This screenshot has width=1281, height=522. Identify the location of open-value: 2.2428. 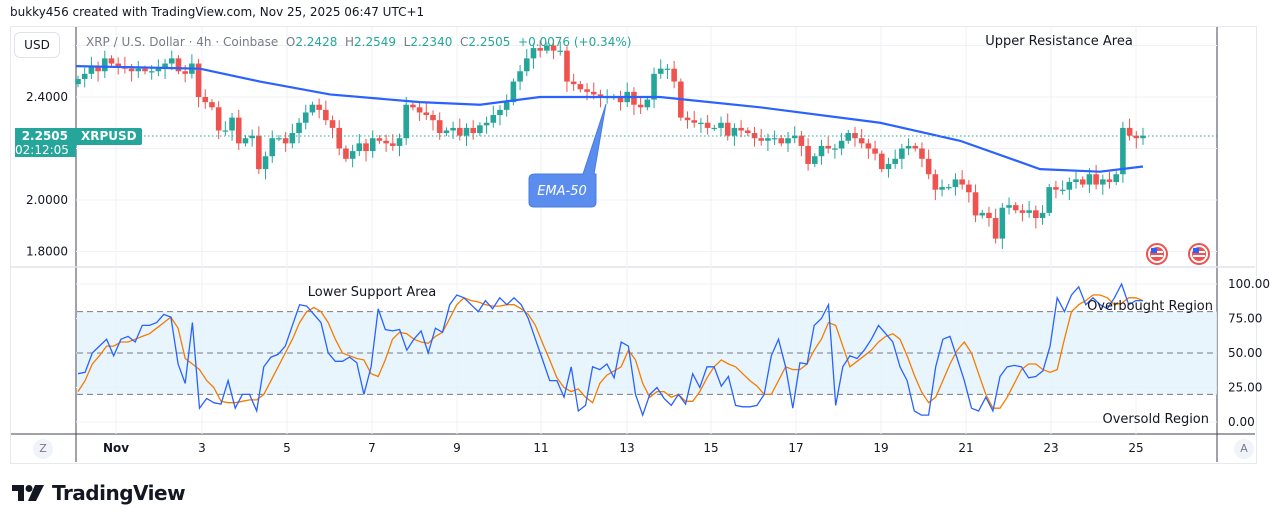
(316, 42).